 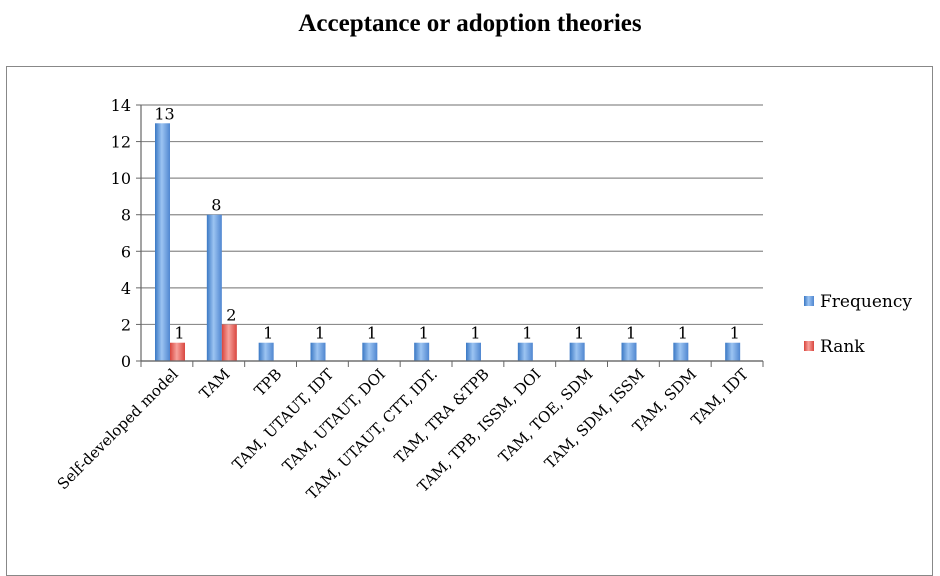 I want to click on x-category-label: TAM, TOE, SDM, so click(x=545, y=415).